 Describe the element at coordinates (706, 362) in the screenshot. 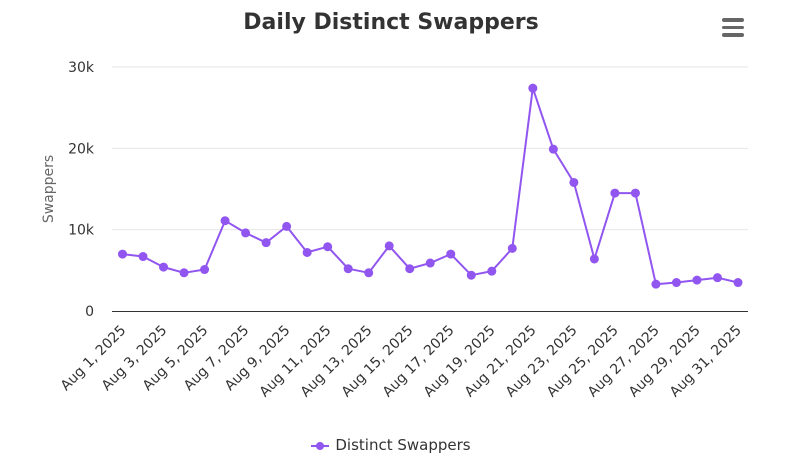

I see `x-tick-label: Aug 31, 2025` at that location.